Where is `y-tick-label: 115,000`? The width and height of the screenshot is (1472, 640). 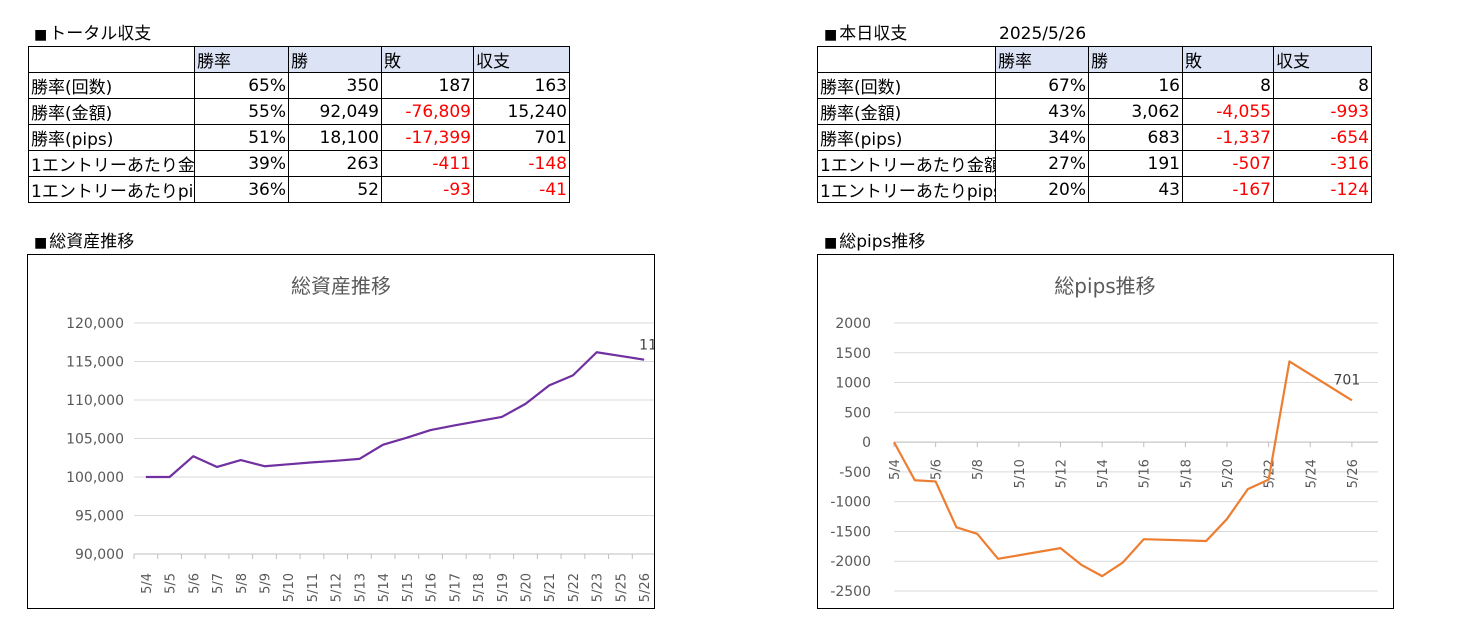
y-tick-label: 115,000 is located at coordinates (95, 363).